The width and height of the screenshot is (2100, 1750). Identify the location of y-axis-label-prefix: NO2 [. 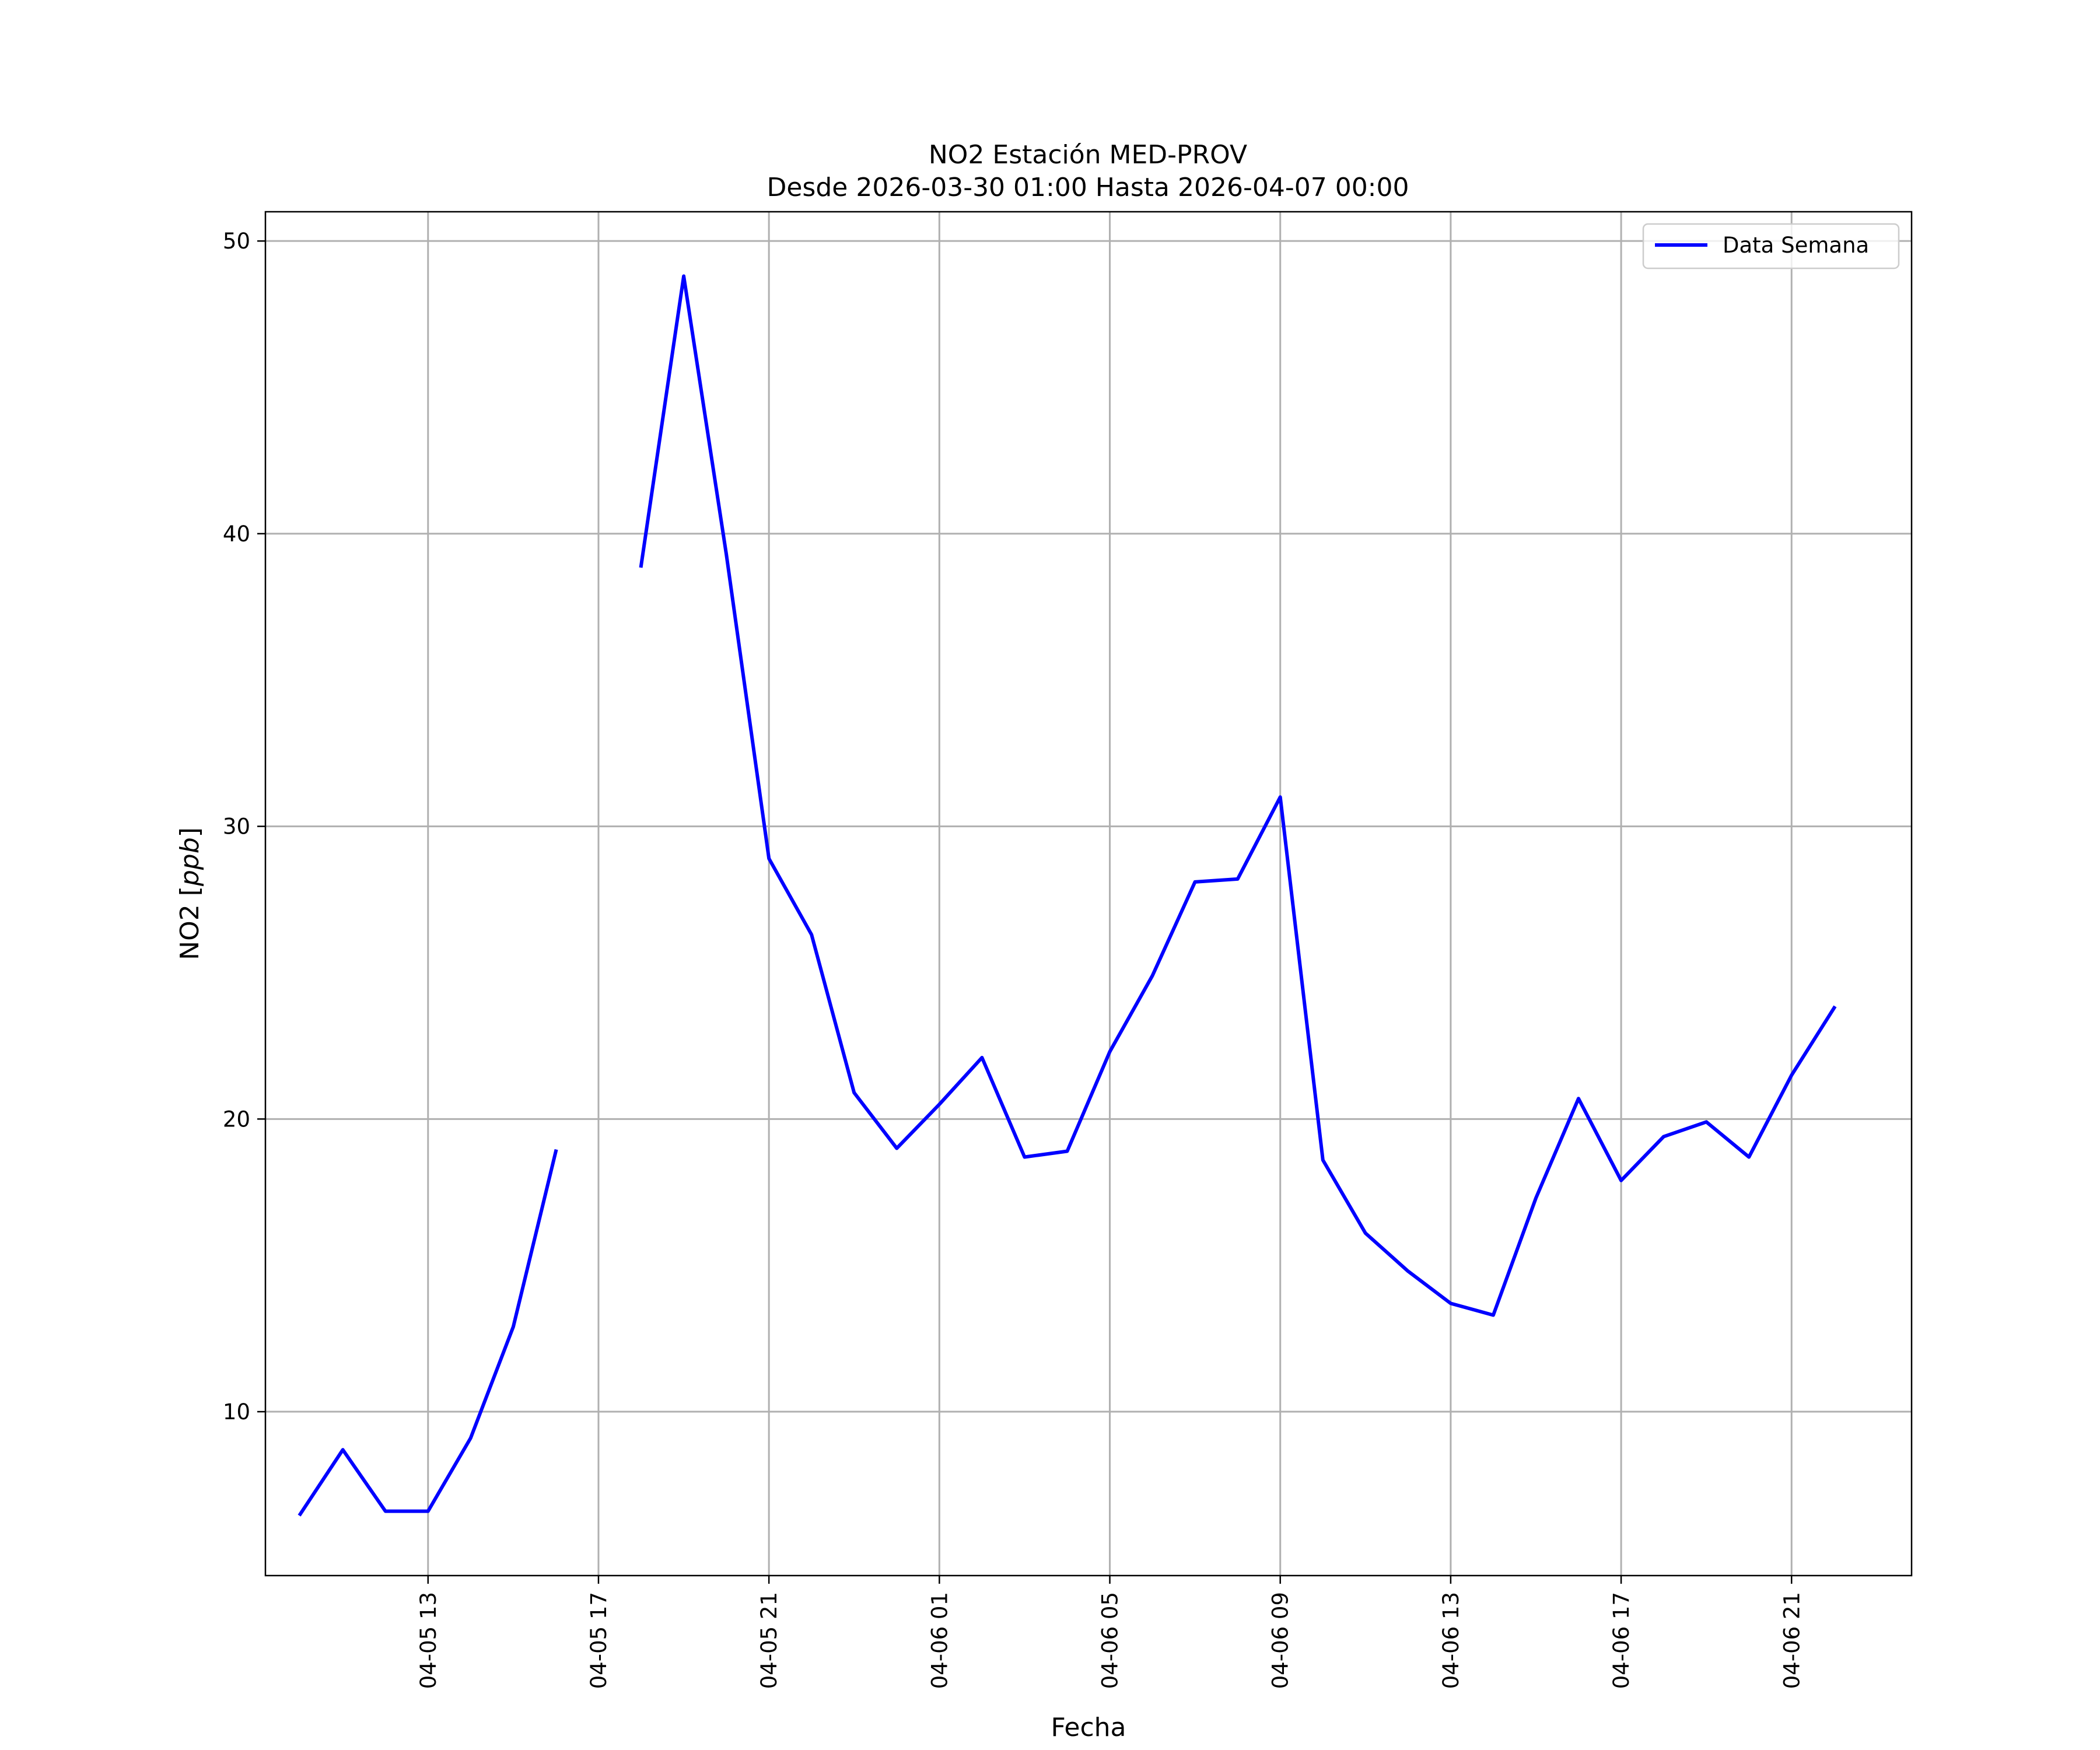
(190, 923).